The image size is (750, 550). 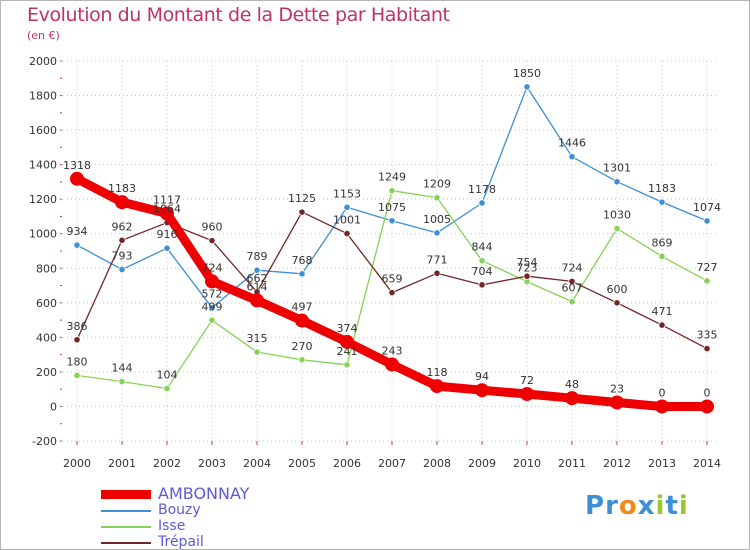 What do you see at coordinates (572, 143) in the screenshot?
I see `data-label-bouzy: 1446` at bounding box center [572, 143].